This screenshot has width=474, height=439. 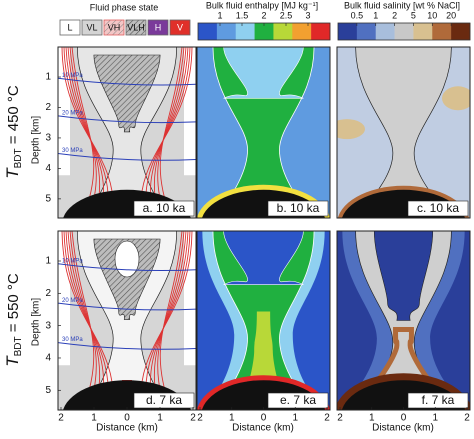 I want to click on colorbar-title: Bulk fluid salinity [wt % NaCl], so click(x=402, y=5).